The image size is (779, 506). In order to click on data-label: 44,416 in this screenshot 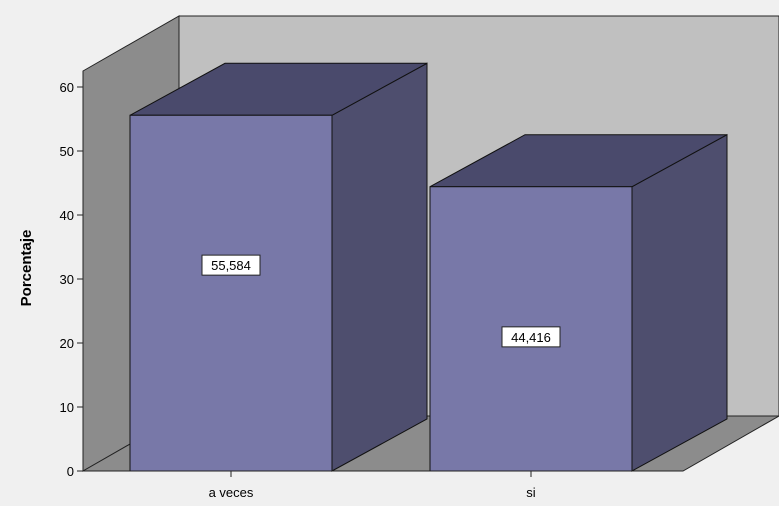, I will do `click(531, 337)`.